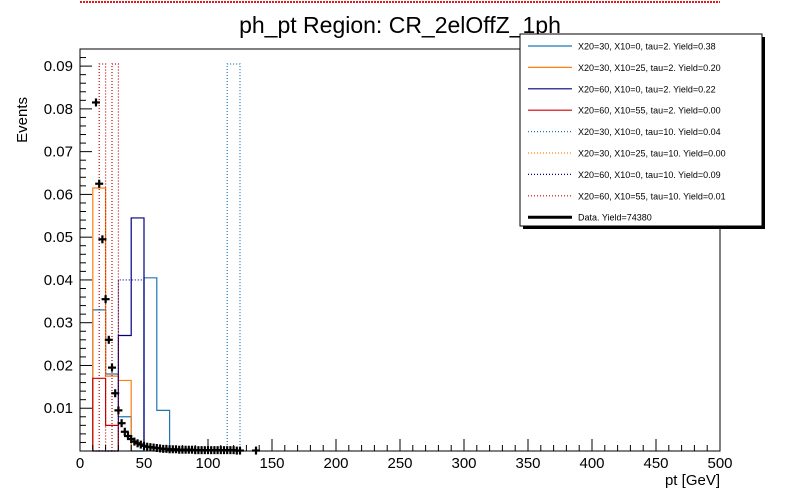 The width and height of the screenshot is (800, 500). I want to click on legend-label: X20=30, X10=0, tau=2. Yield=0.38, so click(647, 47).